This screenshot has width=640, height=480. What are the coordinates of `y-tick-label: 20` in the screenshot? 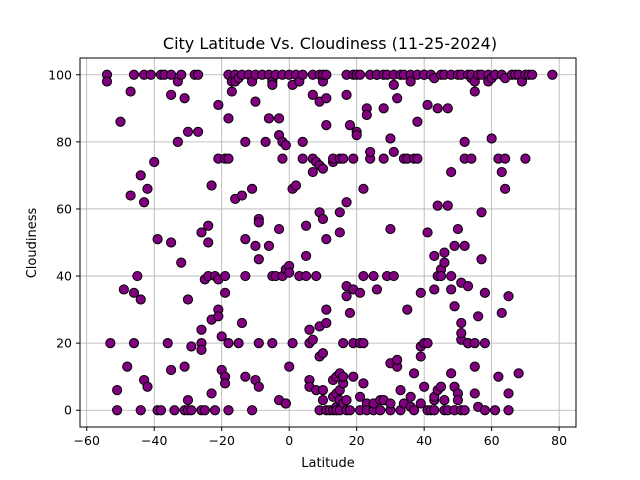 It's located at (64, 343).